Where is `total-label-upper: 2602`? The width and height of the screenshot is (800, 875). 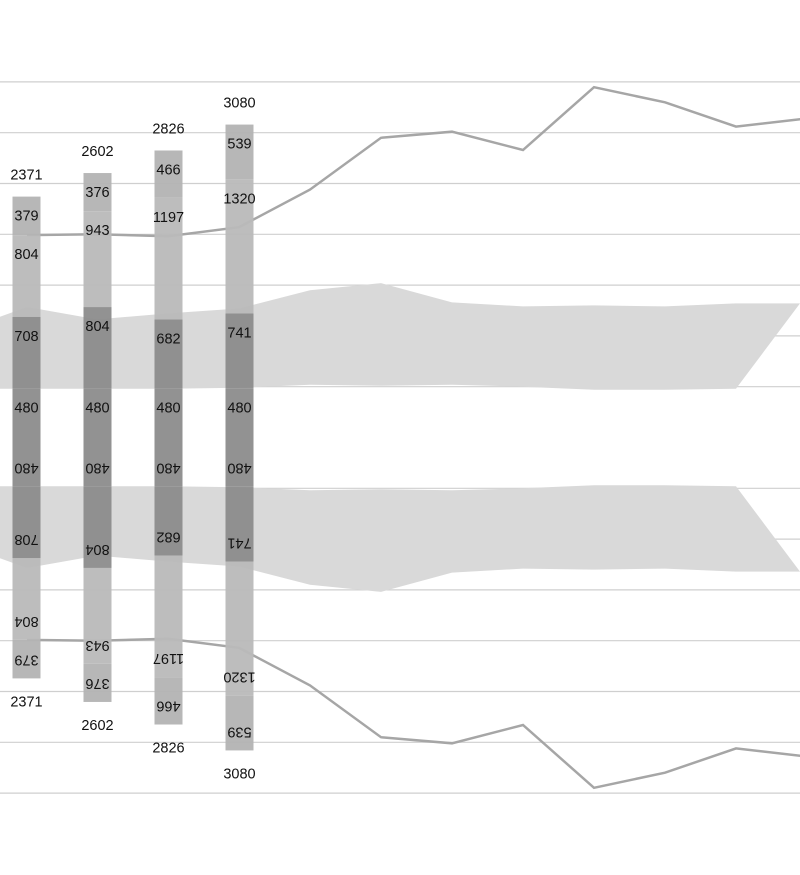 total-label-upper: 2602 is located at coordinates (97, 152).